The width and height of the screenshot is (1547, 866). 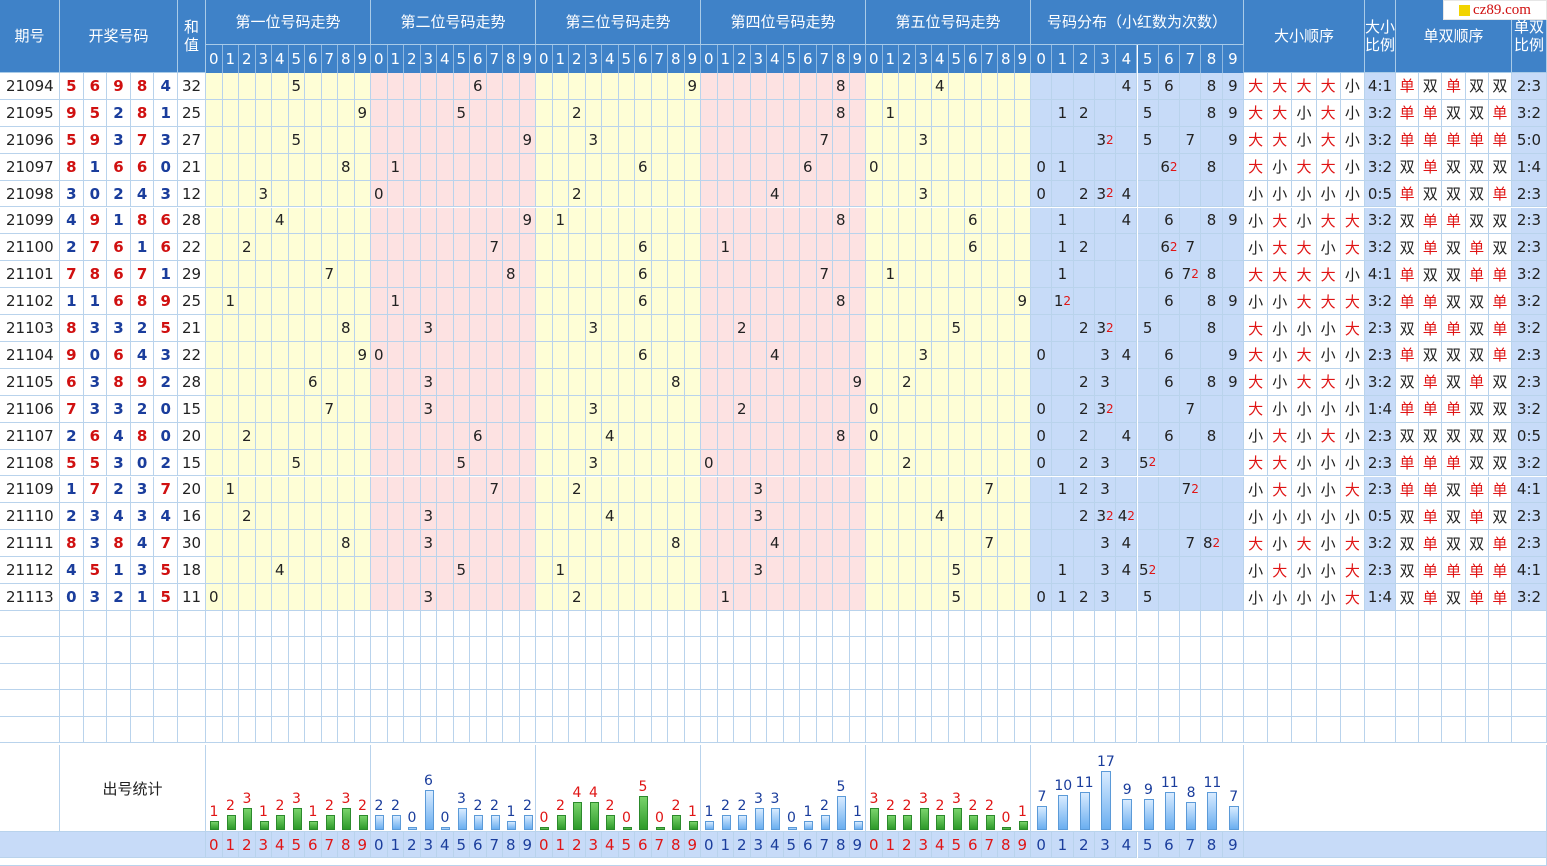 What do you see at coordinates (841, 302) in the screenshot?
I see `position-hit: 8` at bounding box center [841, 302].